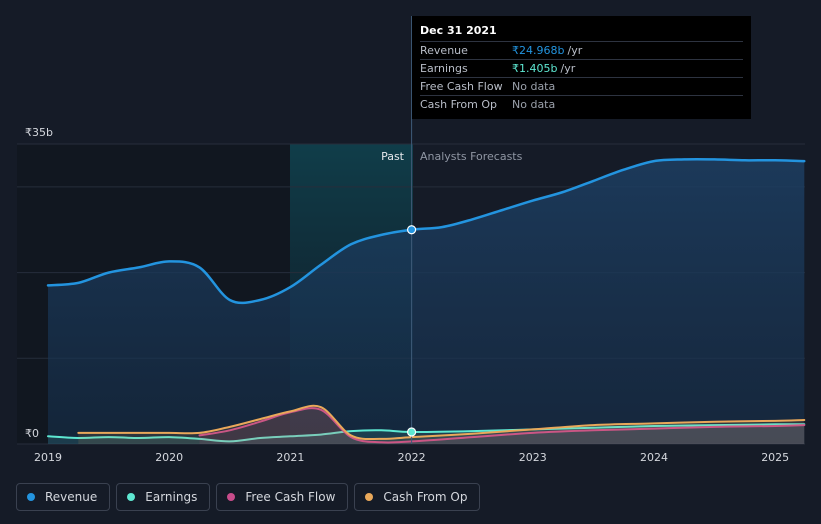 The image size is (821, 524). What do you see at coordinates (533, 457) in the screenshot?
I see `x-tick-label: 2023` at bounding box center [533, 457].